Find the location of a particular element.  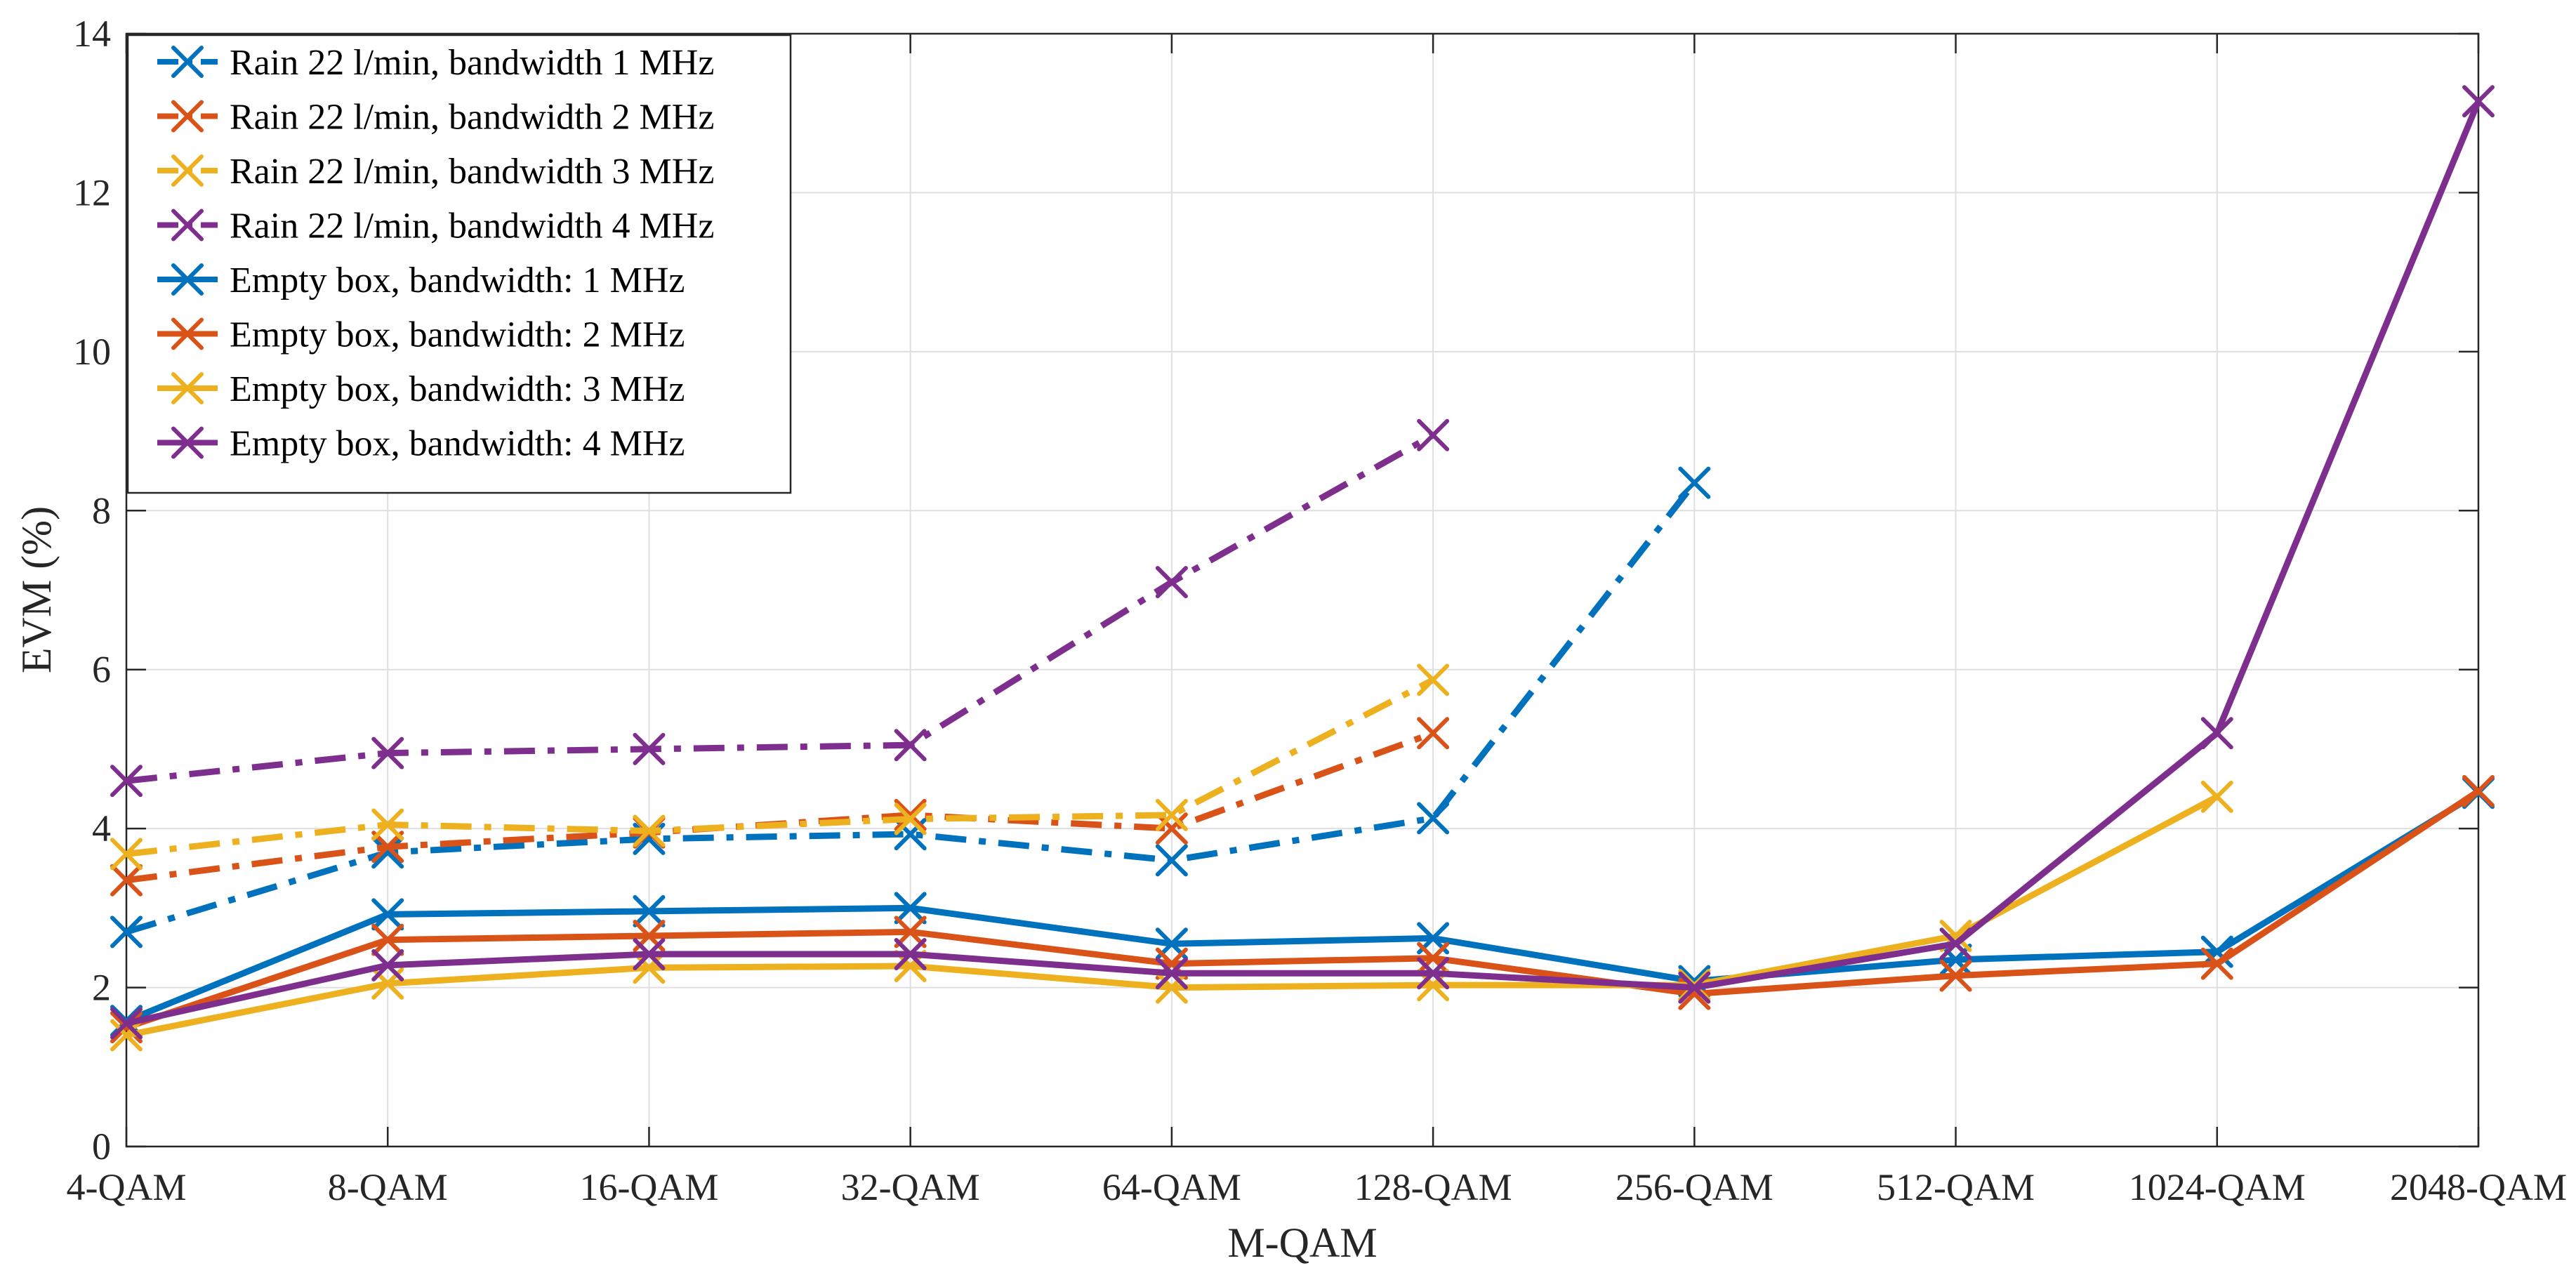

x-tick-label: 64-QAM is located at coordinates (1171, 1187).